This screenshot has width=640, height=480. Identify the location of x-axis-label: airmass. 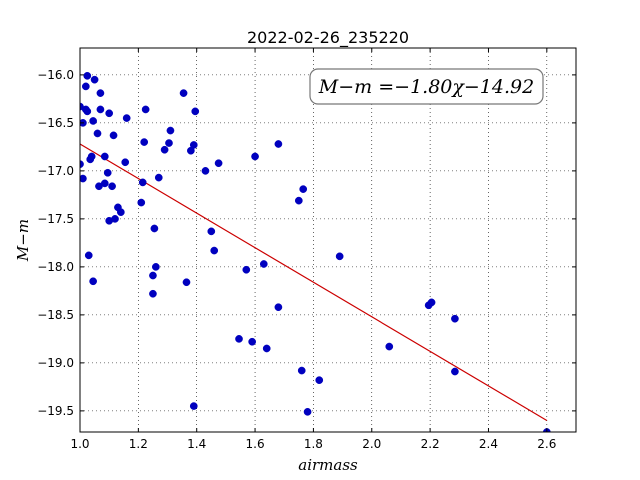
(328, 465).